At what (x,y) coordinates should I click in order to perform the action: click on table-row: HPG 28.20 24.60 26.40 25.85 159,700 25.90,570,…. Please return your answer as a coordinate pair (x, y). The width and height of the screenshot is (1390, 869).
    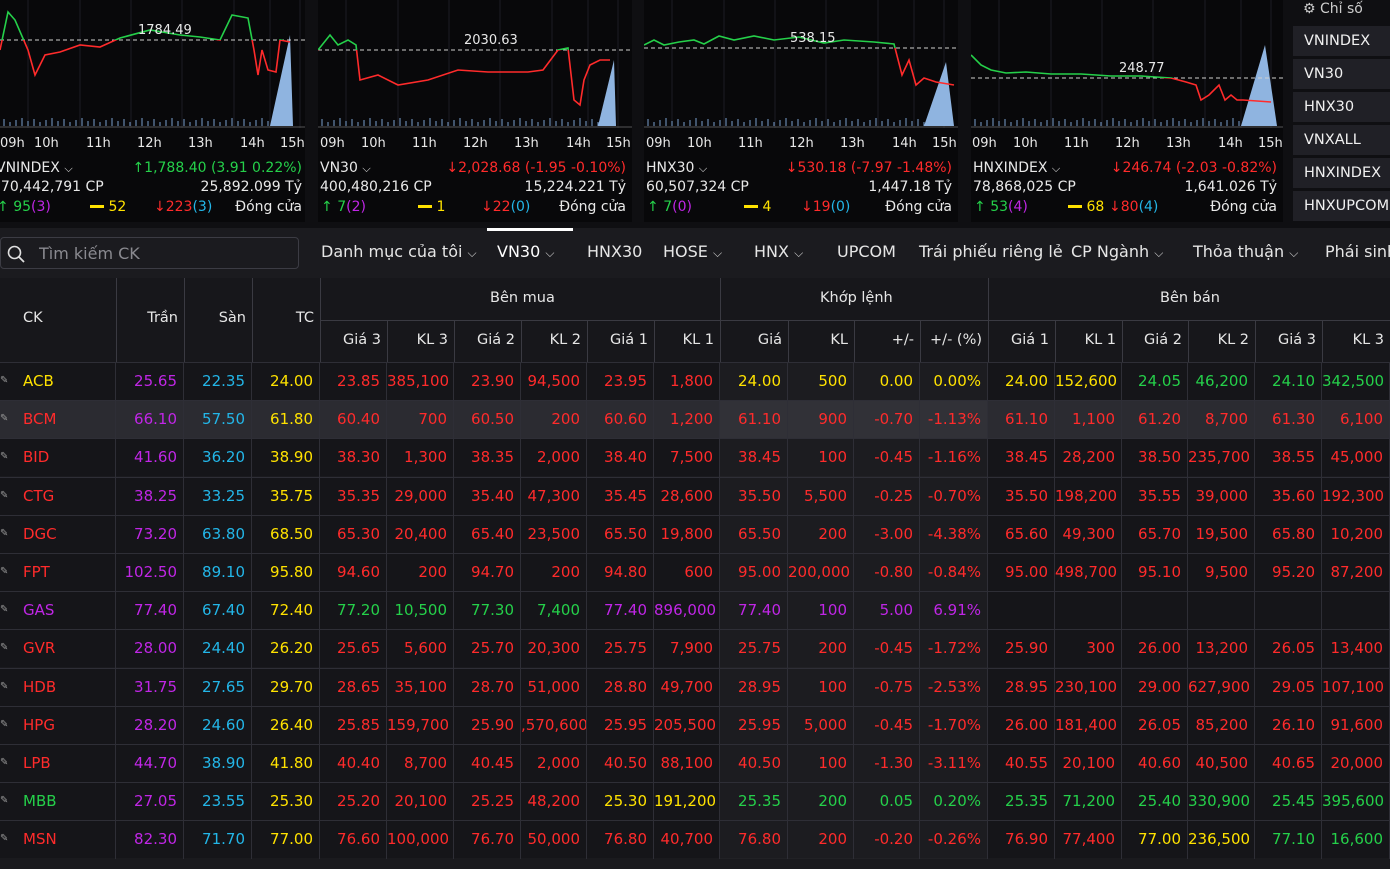
    Looking at the image, I should click on (695, 725).